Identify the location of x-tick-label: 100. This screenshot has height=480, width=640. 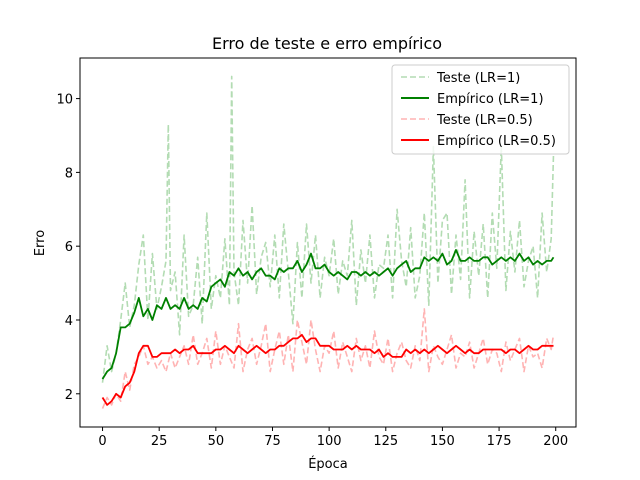
(329, 441).